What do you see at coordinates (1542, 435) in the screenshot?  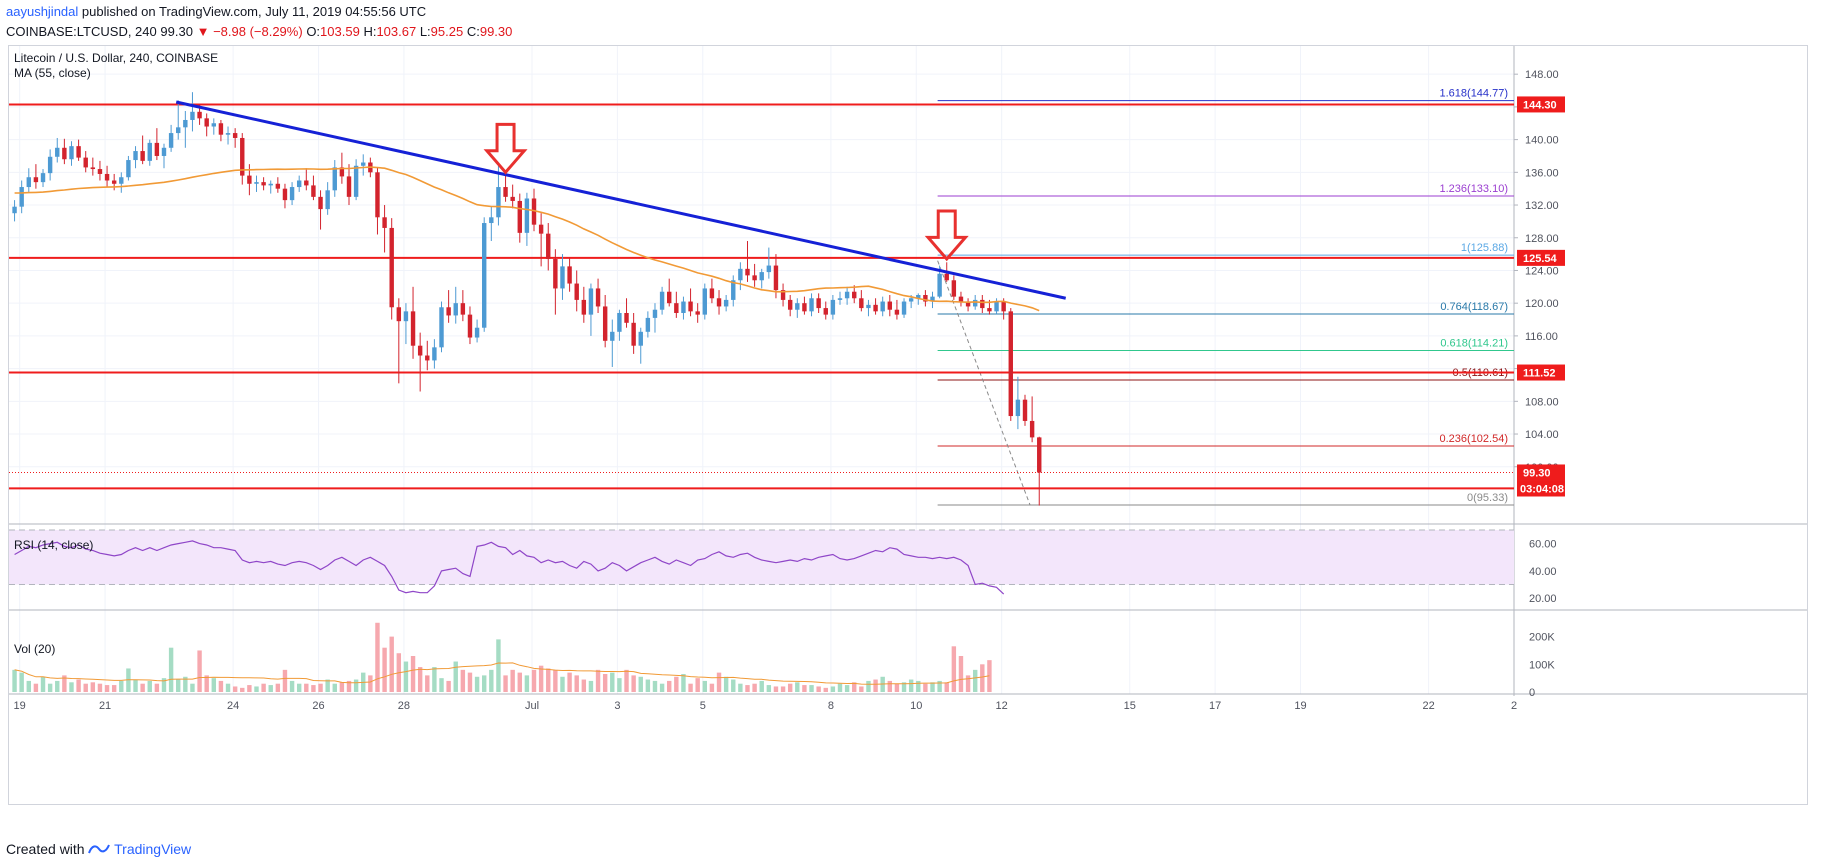 I see `price-tick-label: 104.00` at bounding box center [1542, 435].